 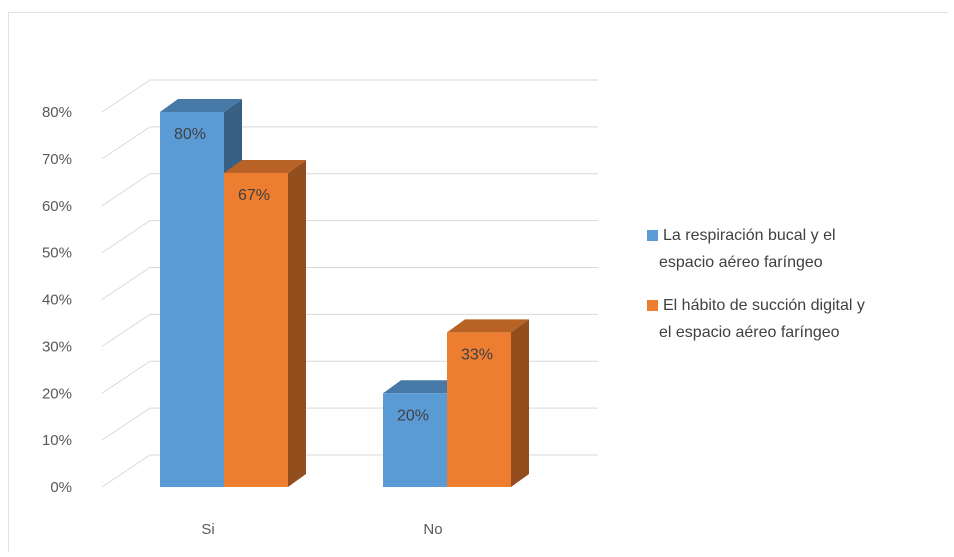 What do you see at coordinates (413, 415) in the screenshot?
I see `data-label: 20%` at bounding box center [413, 415].